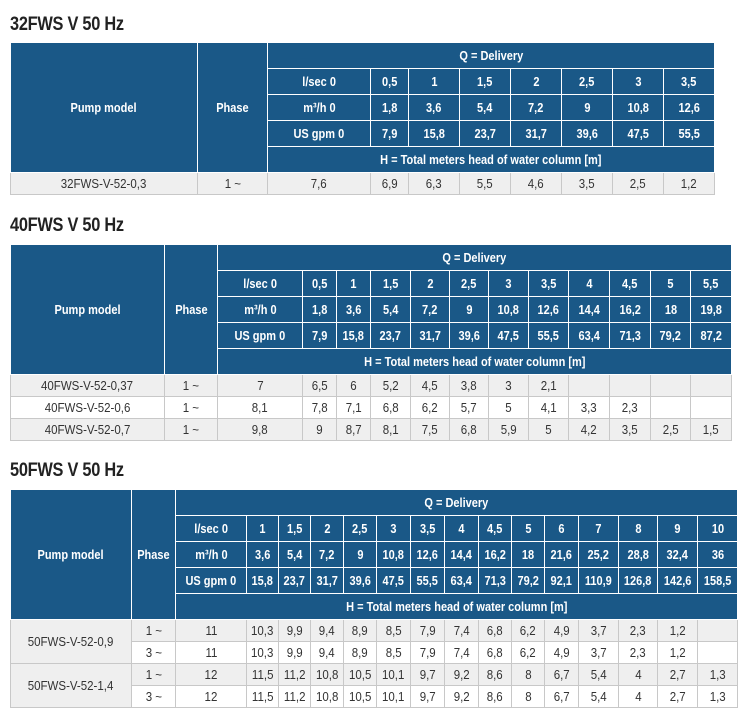 This screenshot has height=716, width=739. What do you see at coordinates (294, 696) in the screenshot?
I see `head-value-cell: 11,2` at bounding box center [294, 696].